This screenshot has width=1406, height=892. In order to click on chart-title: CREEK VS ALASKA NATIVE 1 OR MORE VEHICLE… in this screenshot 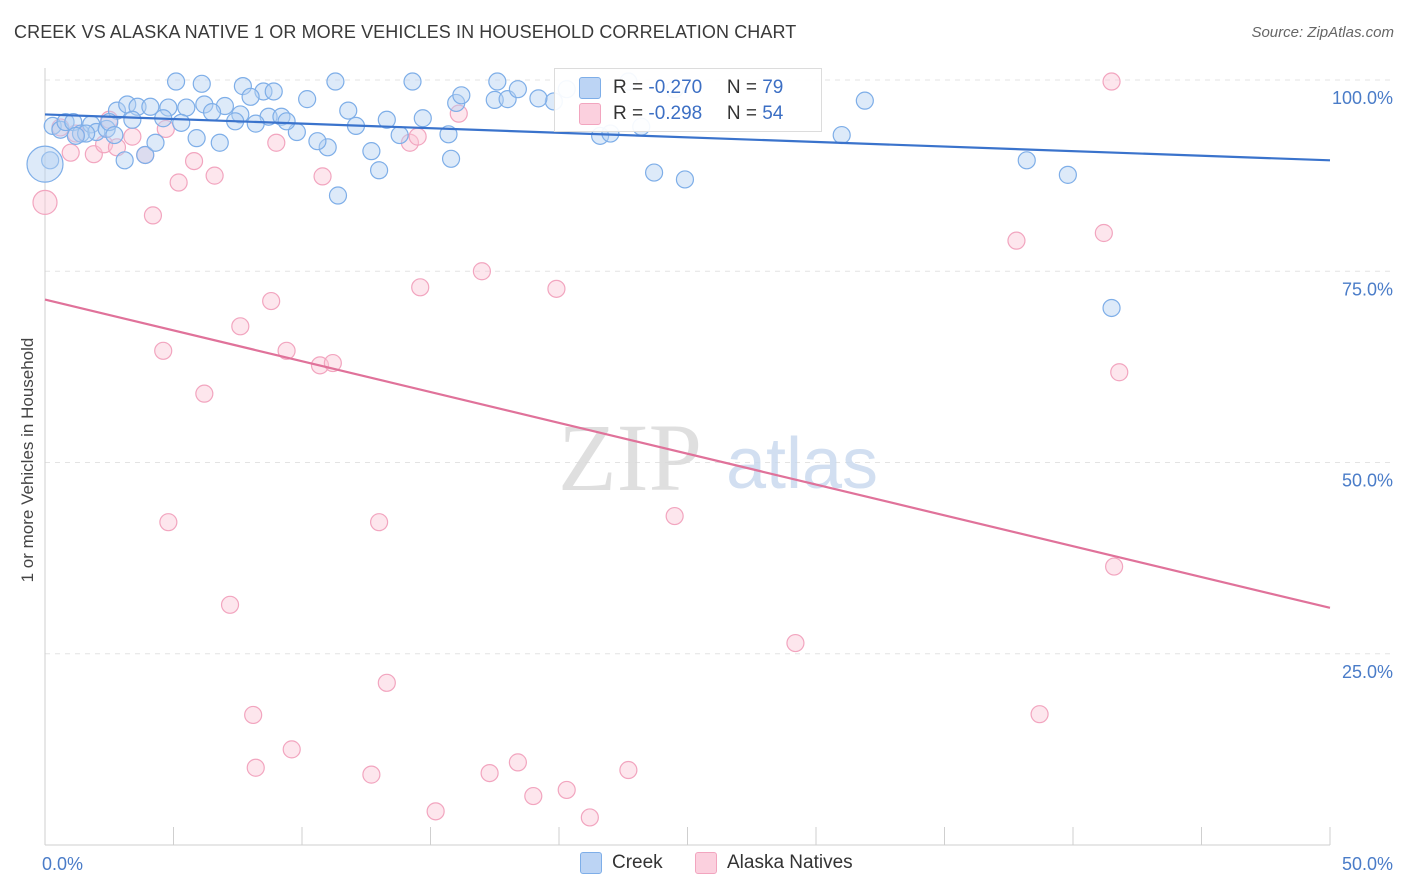, I will do `click(405, 32)`.